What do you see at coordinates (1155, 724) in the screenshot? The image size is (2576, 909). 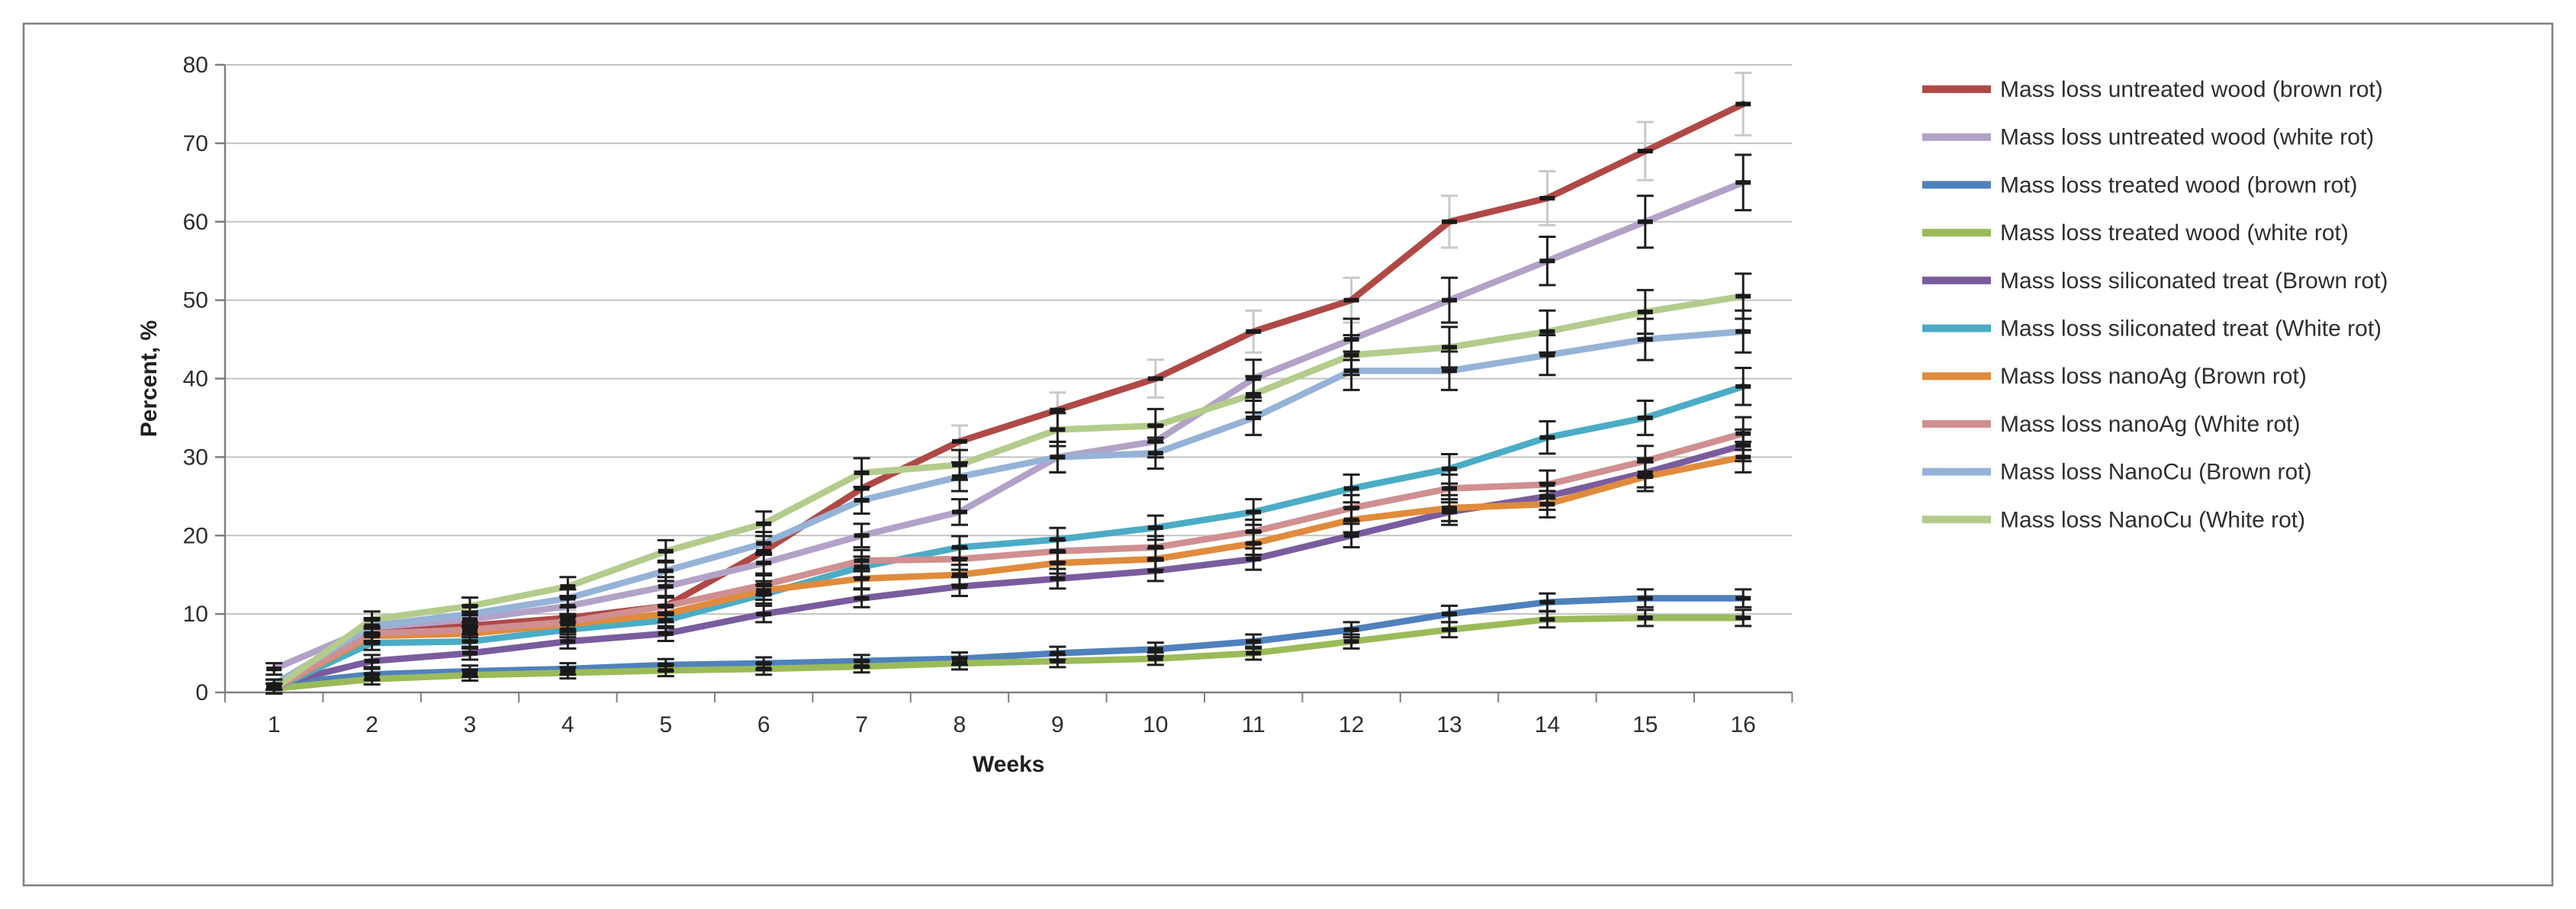 I see `x-tick-label: 10` at bounding box center [1155, 724].